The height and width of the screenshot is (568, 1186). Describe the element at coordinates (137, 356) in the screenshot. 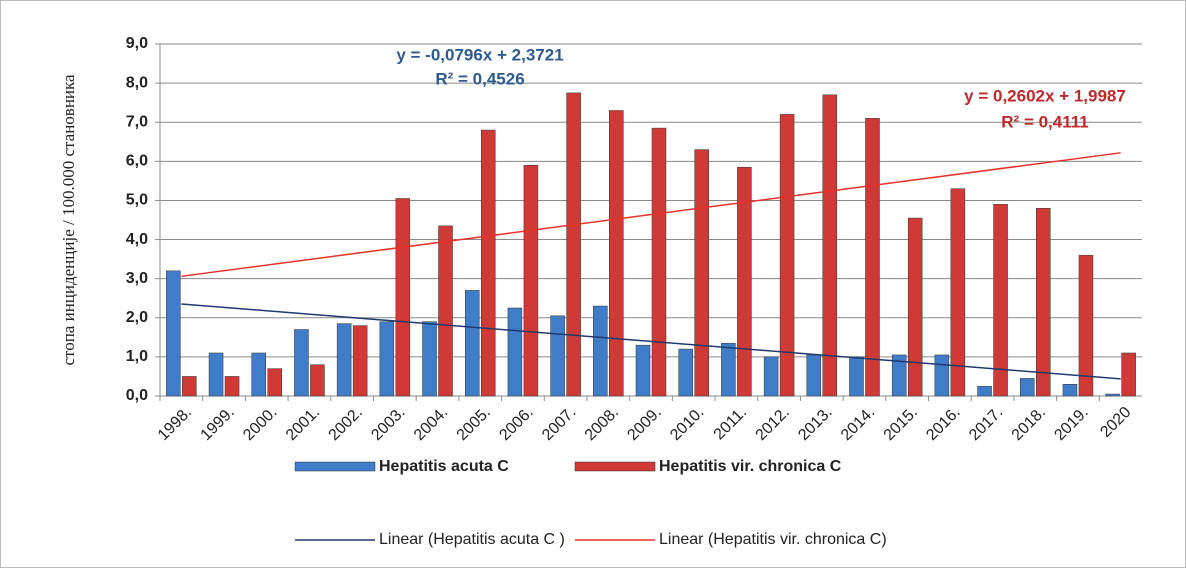

I see `y-tick-label: 1,0` at that location.